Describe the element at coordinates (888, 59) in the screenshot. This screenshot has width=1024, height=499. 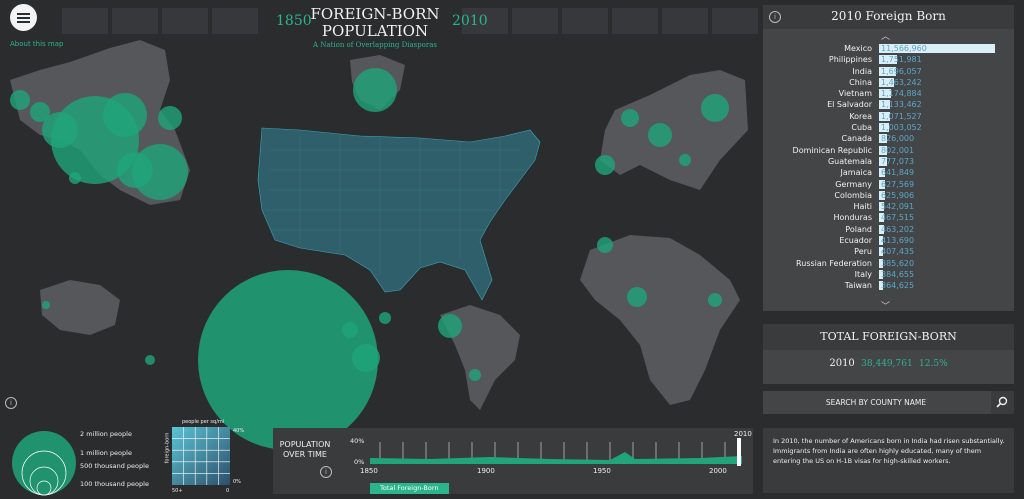
I see `ranking-row: Philippines 1,751,981` at that location.